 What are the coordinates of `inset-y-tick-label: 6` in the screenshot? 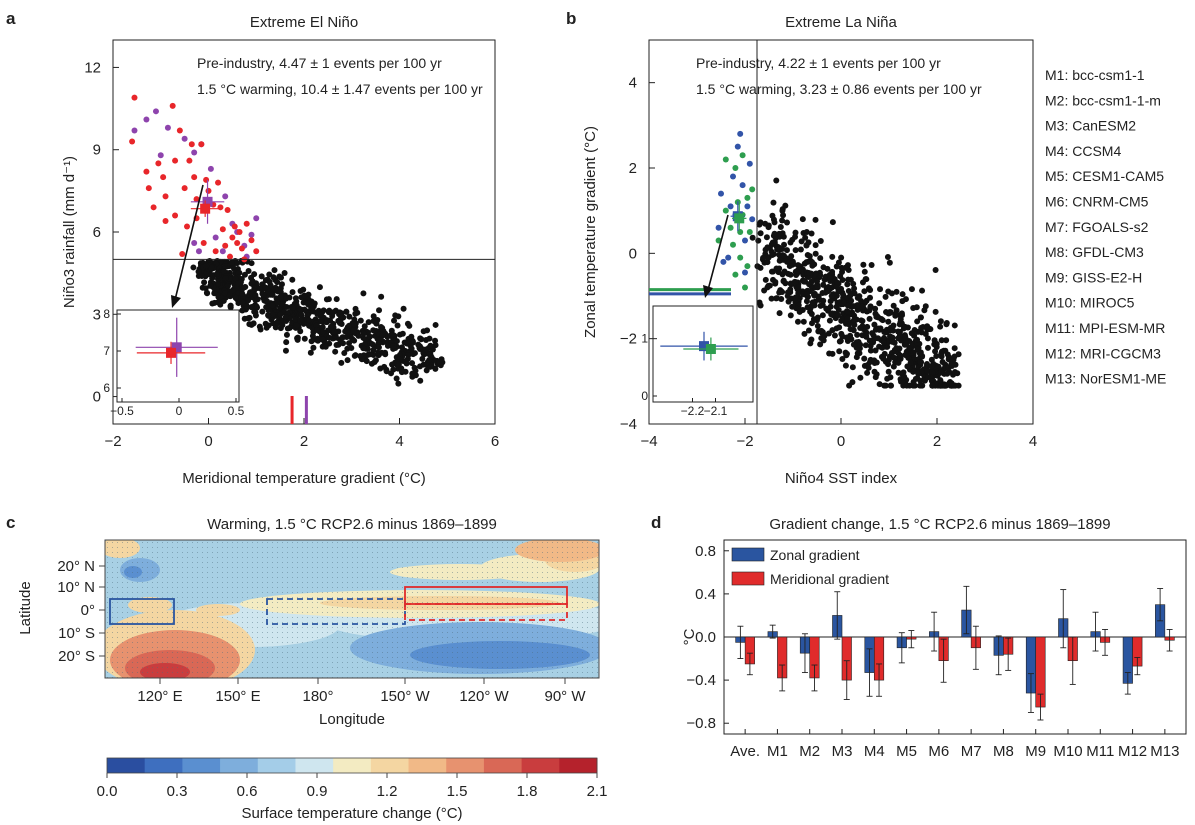 It's located at (106, 388).